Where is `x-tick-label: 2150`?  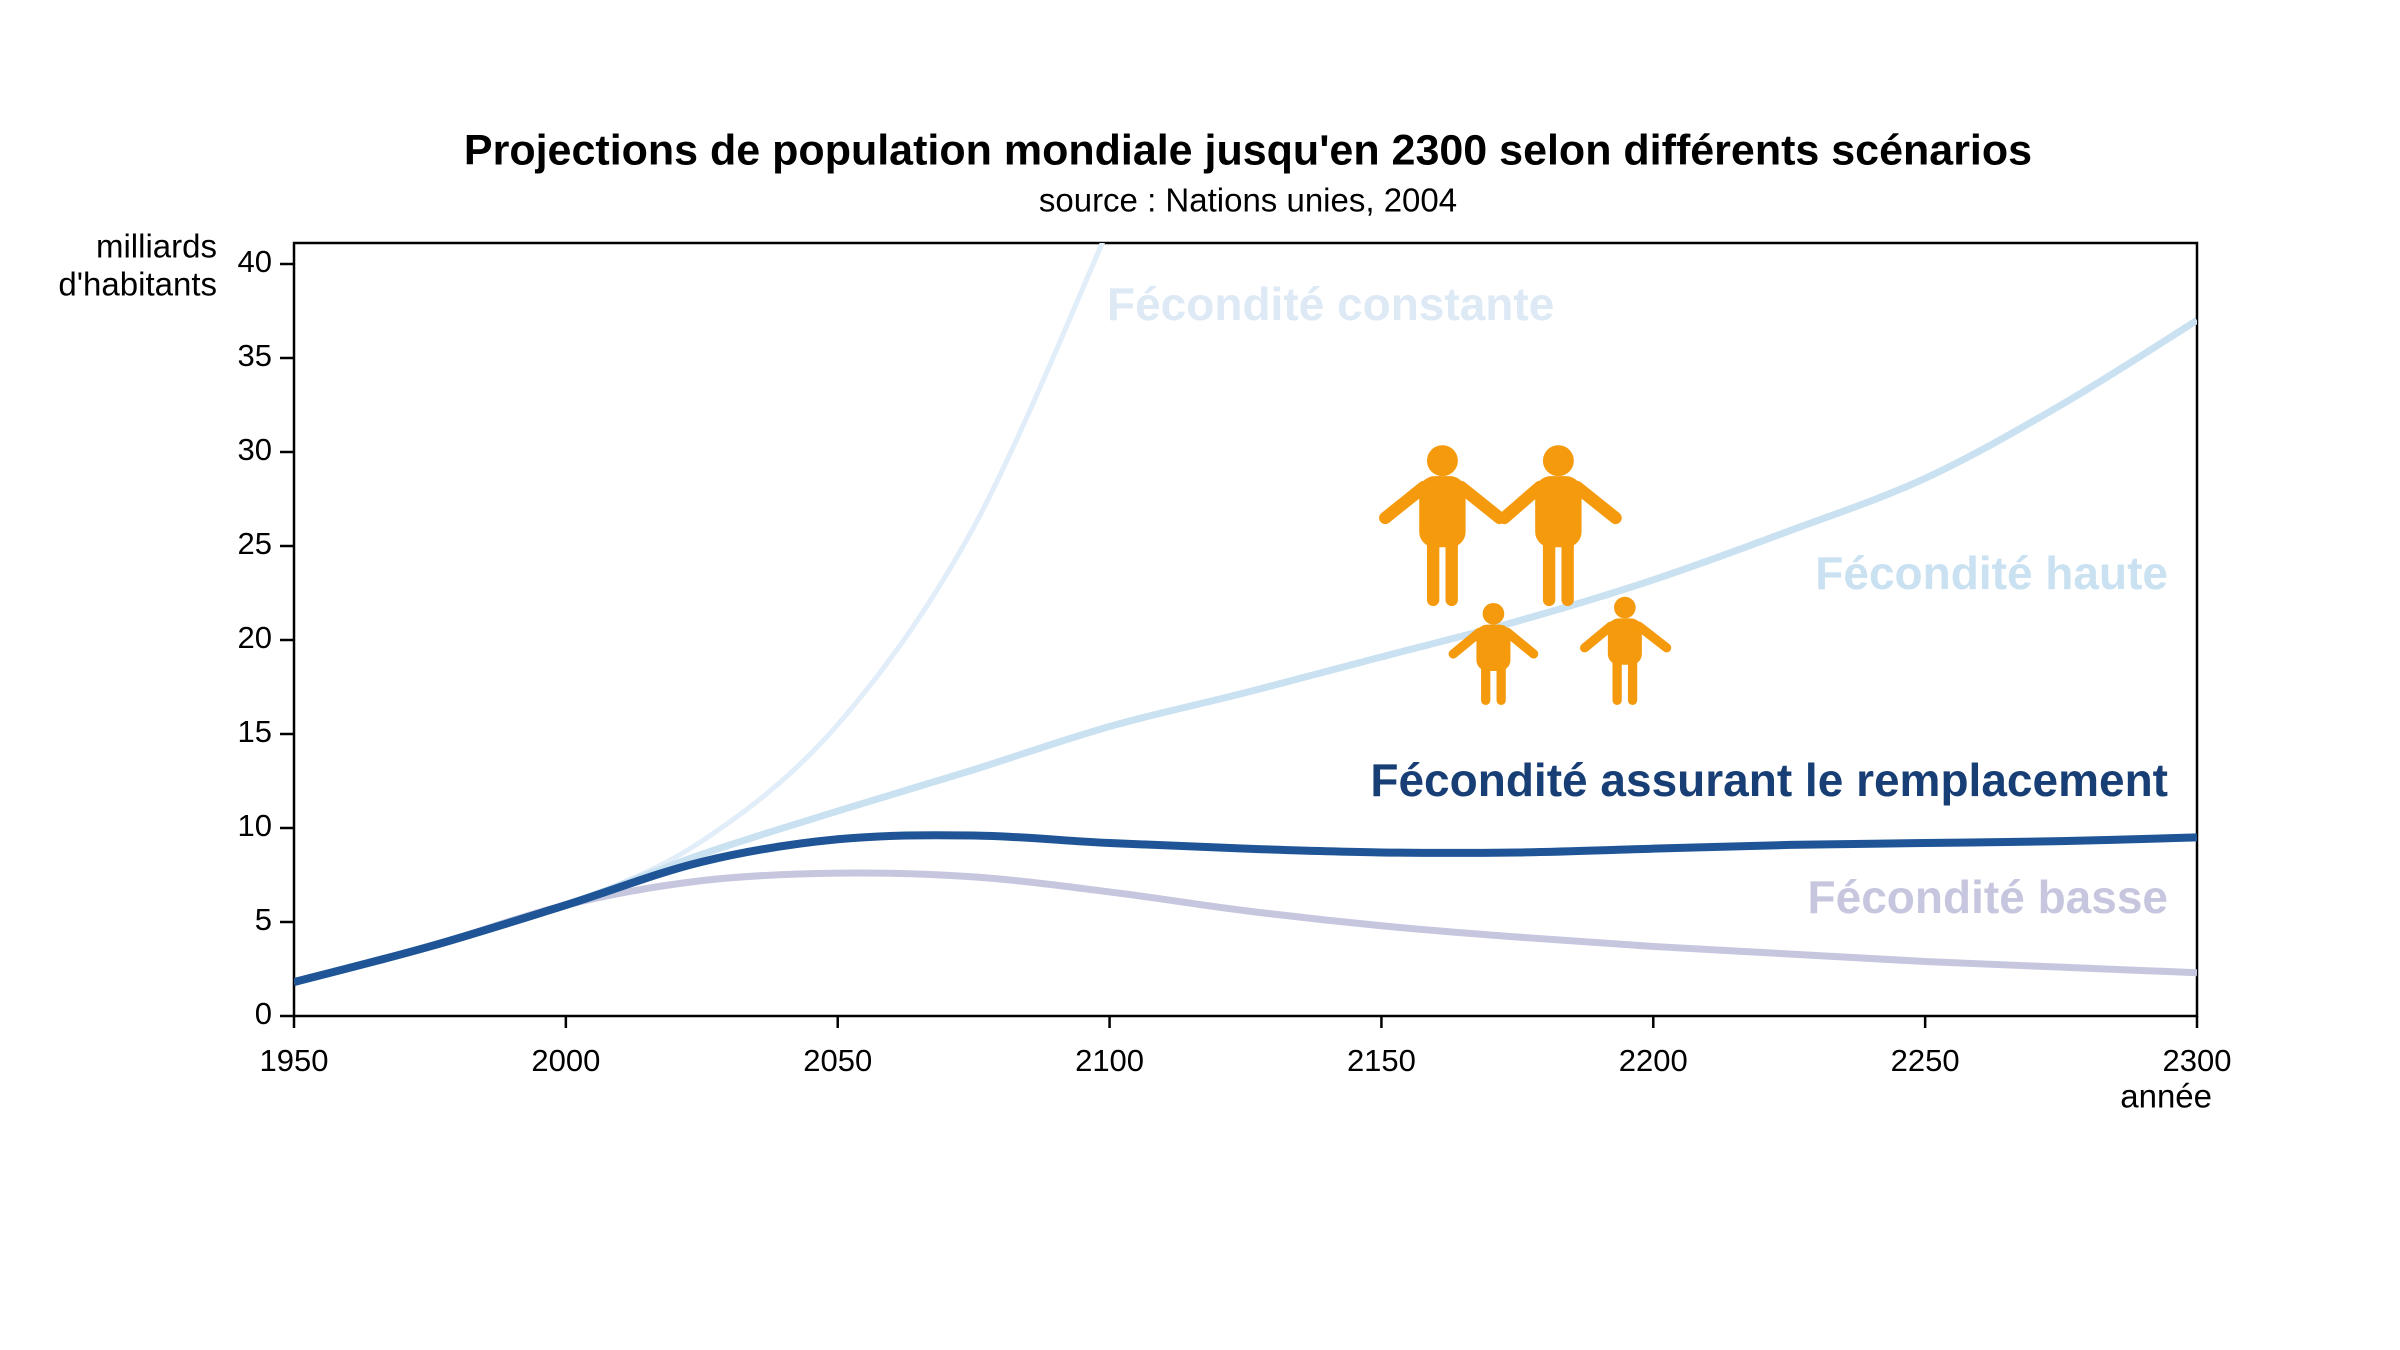
x-tick-label: 2150 is located at coordinates (1381, 1060).